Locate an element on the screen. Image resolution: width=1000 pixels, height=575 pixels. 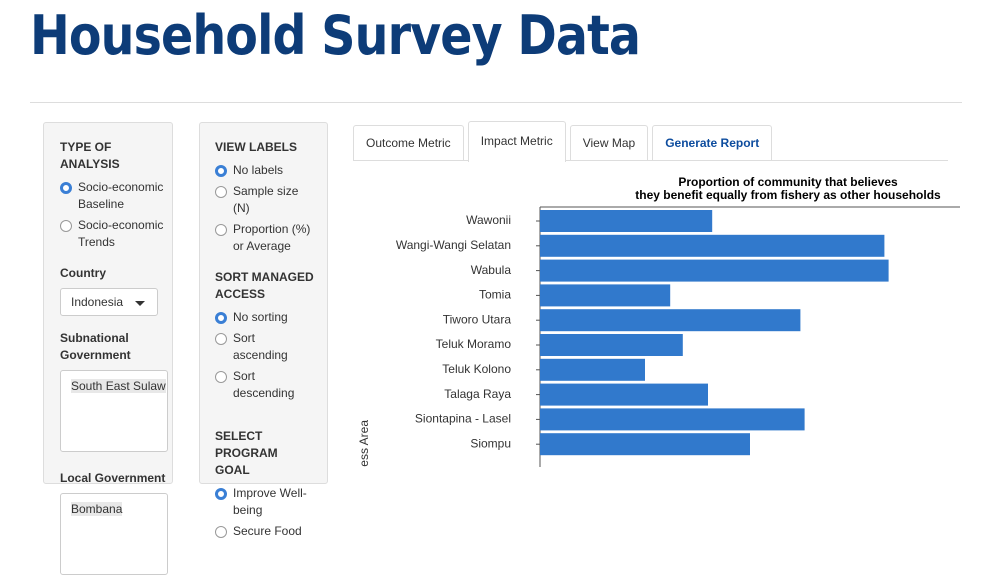
chart-title: Proportion of community that believes is located at coordinates (788, 182).